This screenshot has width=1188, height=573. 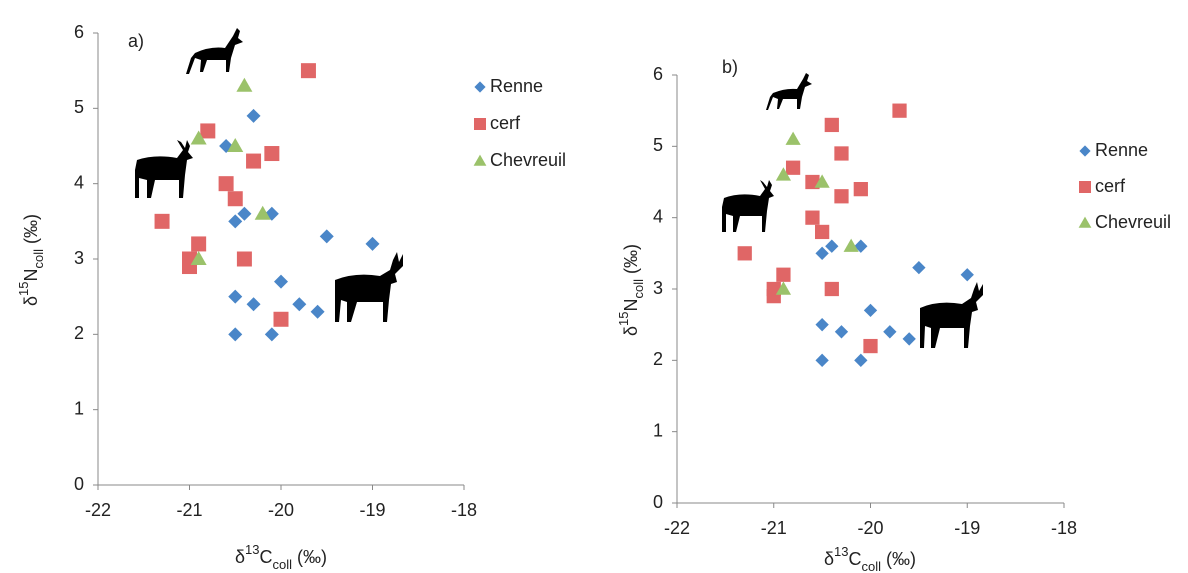 I want to click on label-part: 13, so click(x=252, y=549).